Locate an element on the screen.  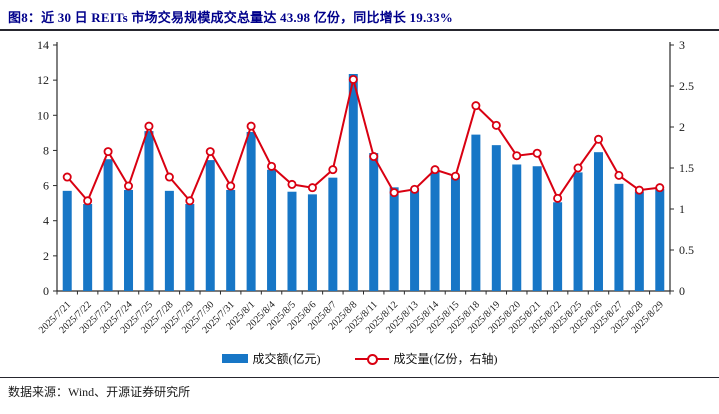
right-axis-tick-label: 0.5 is located at coordinates (686, 250).